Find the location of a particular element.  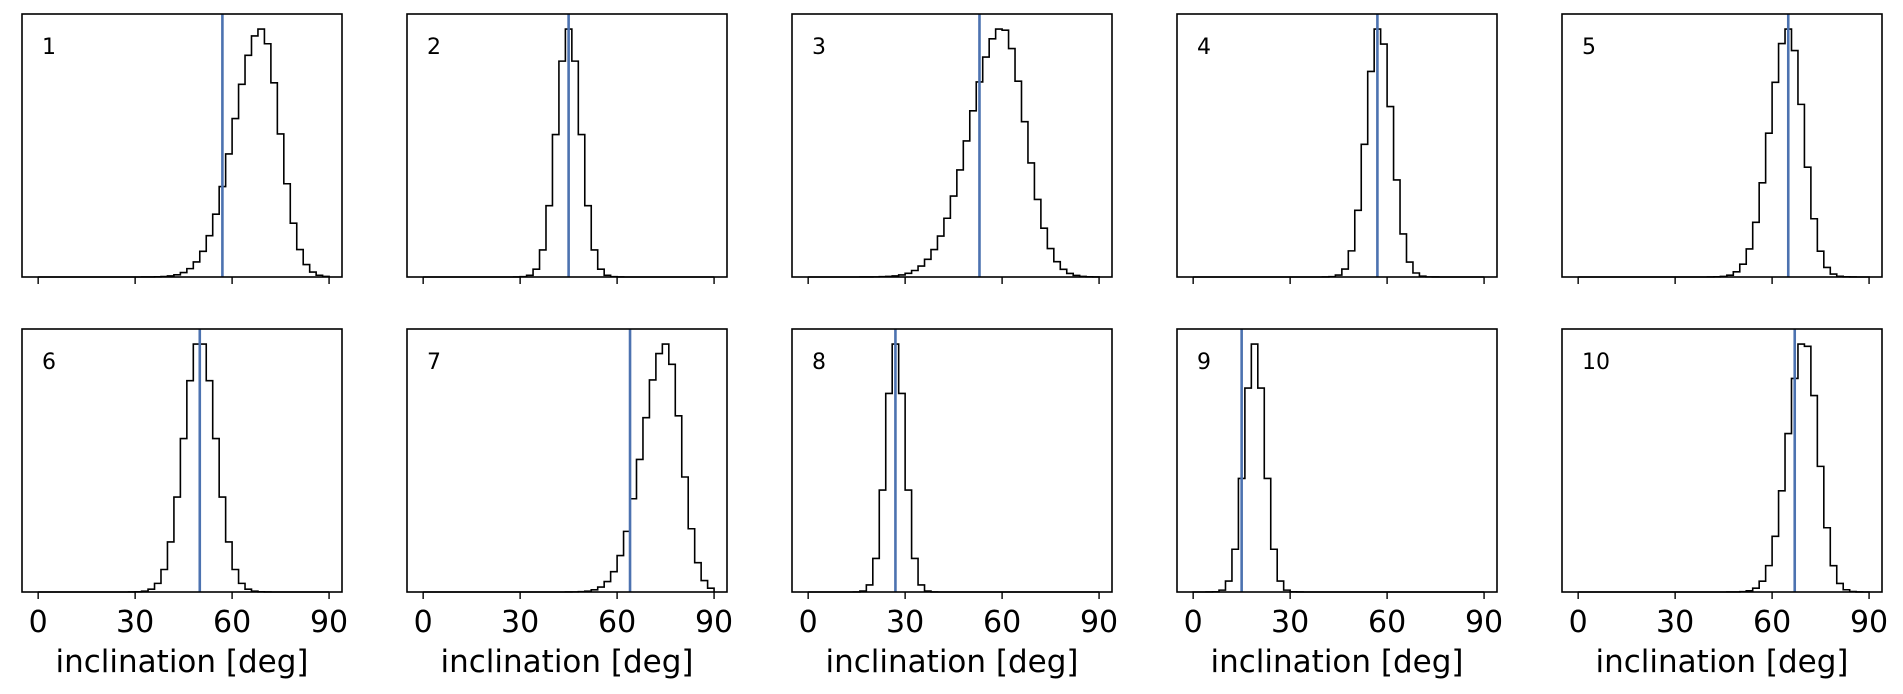

x-tick-label-6-0: 0 is located at coordinates (38, 622).